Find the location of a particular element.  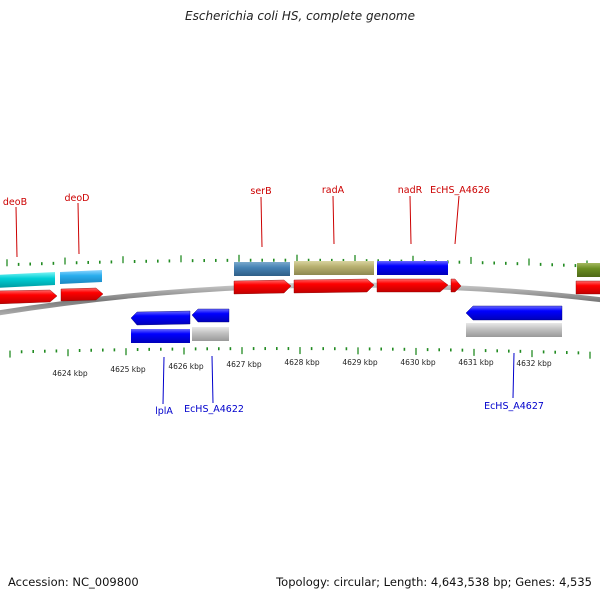

gene-label-echs-a4622: EcHS_A4622 is located at coordinates (214, 409).